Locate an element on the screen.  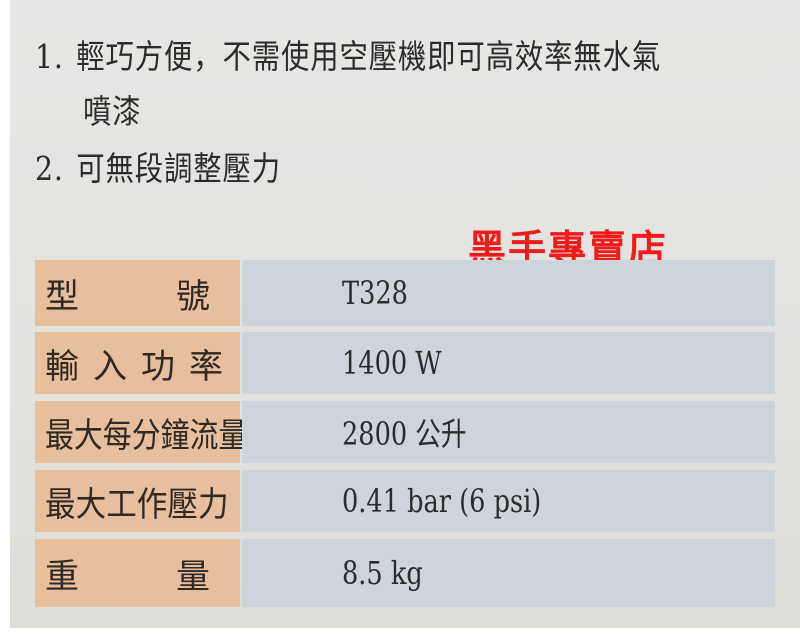
spec-row-pressure: 最大工作壓力 0.41 bar (6 psi) is located at coordinates (405, 501).